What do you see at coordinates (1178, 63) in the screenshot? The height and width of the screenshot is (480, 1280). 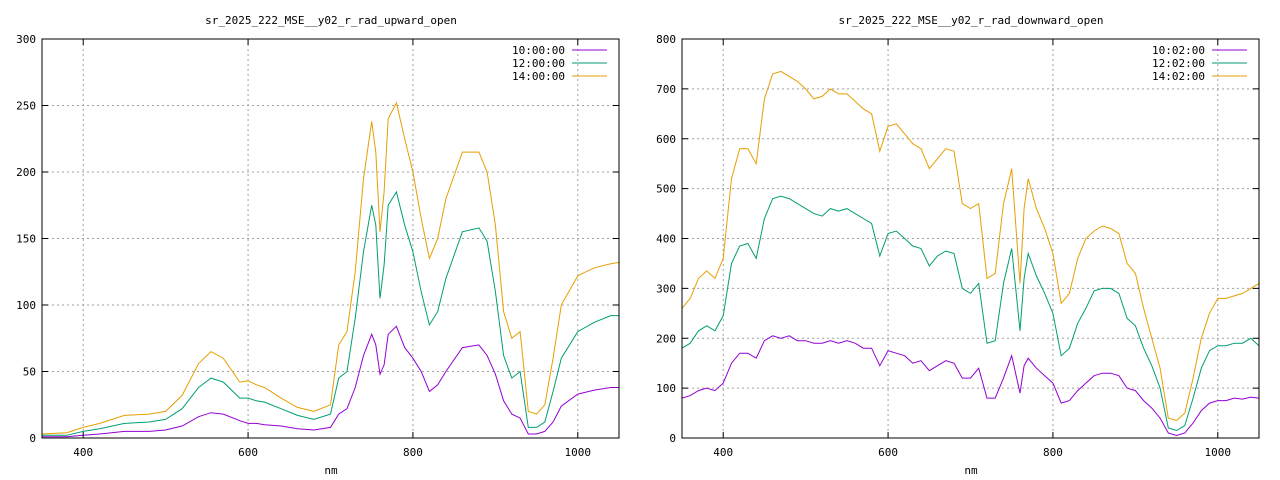 I see `legend-label: 12:02:00` at bounding box center [1178, 63].